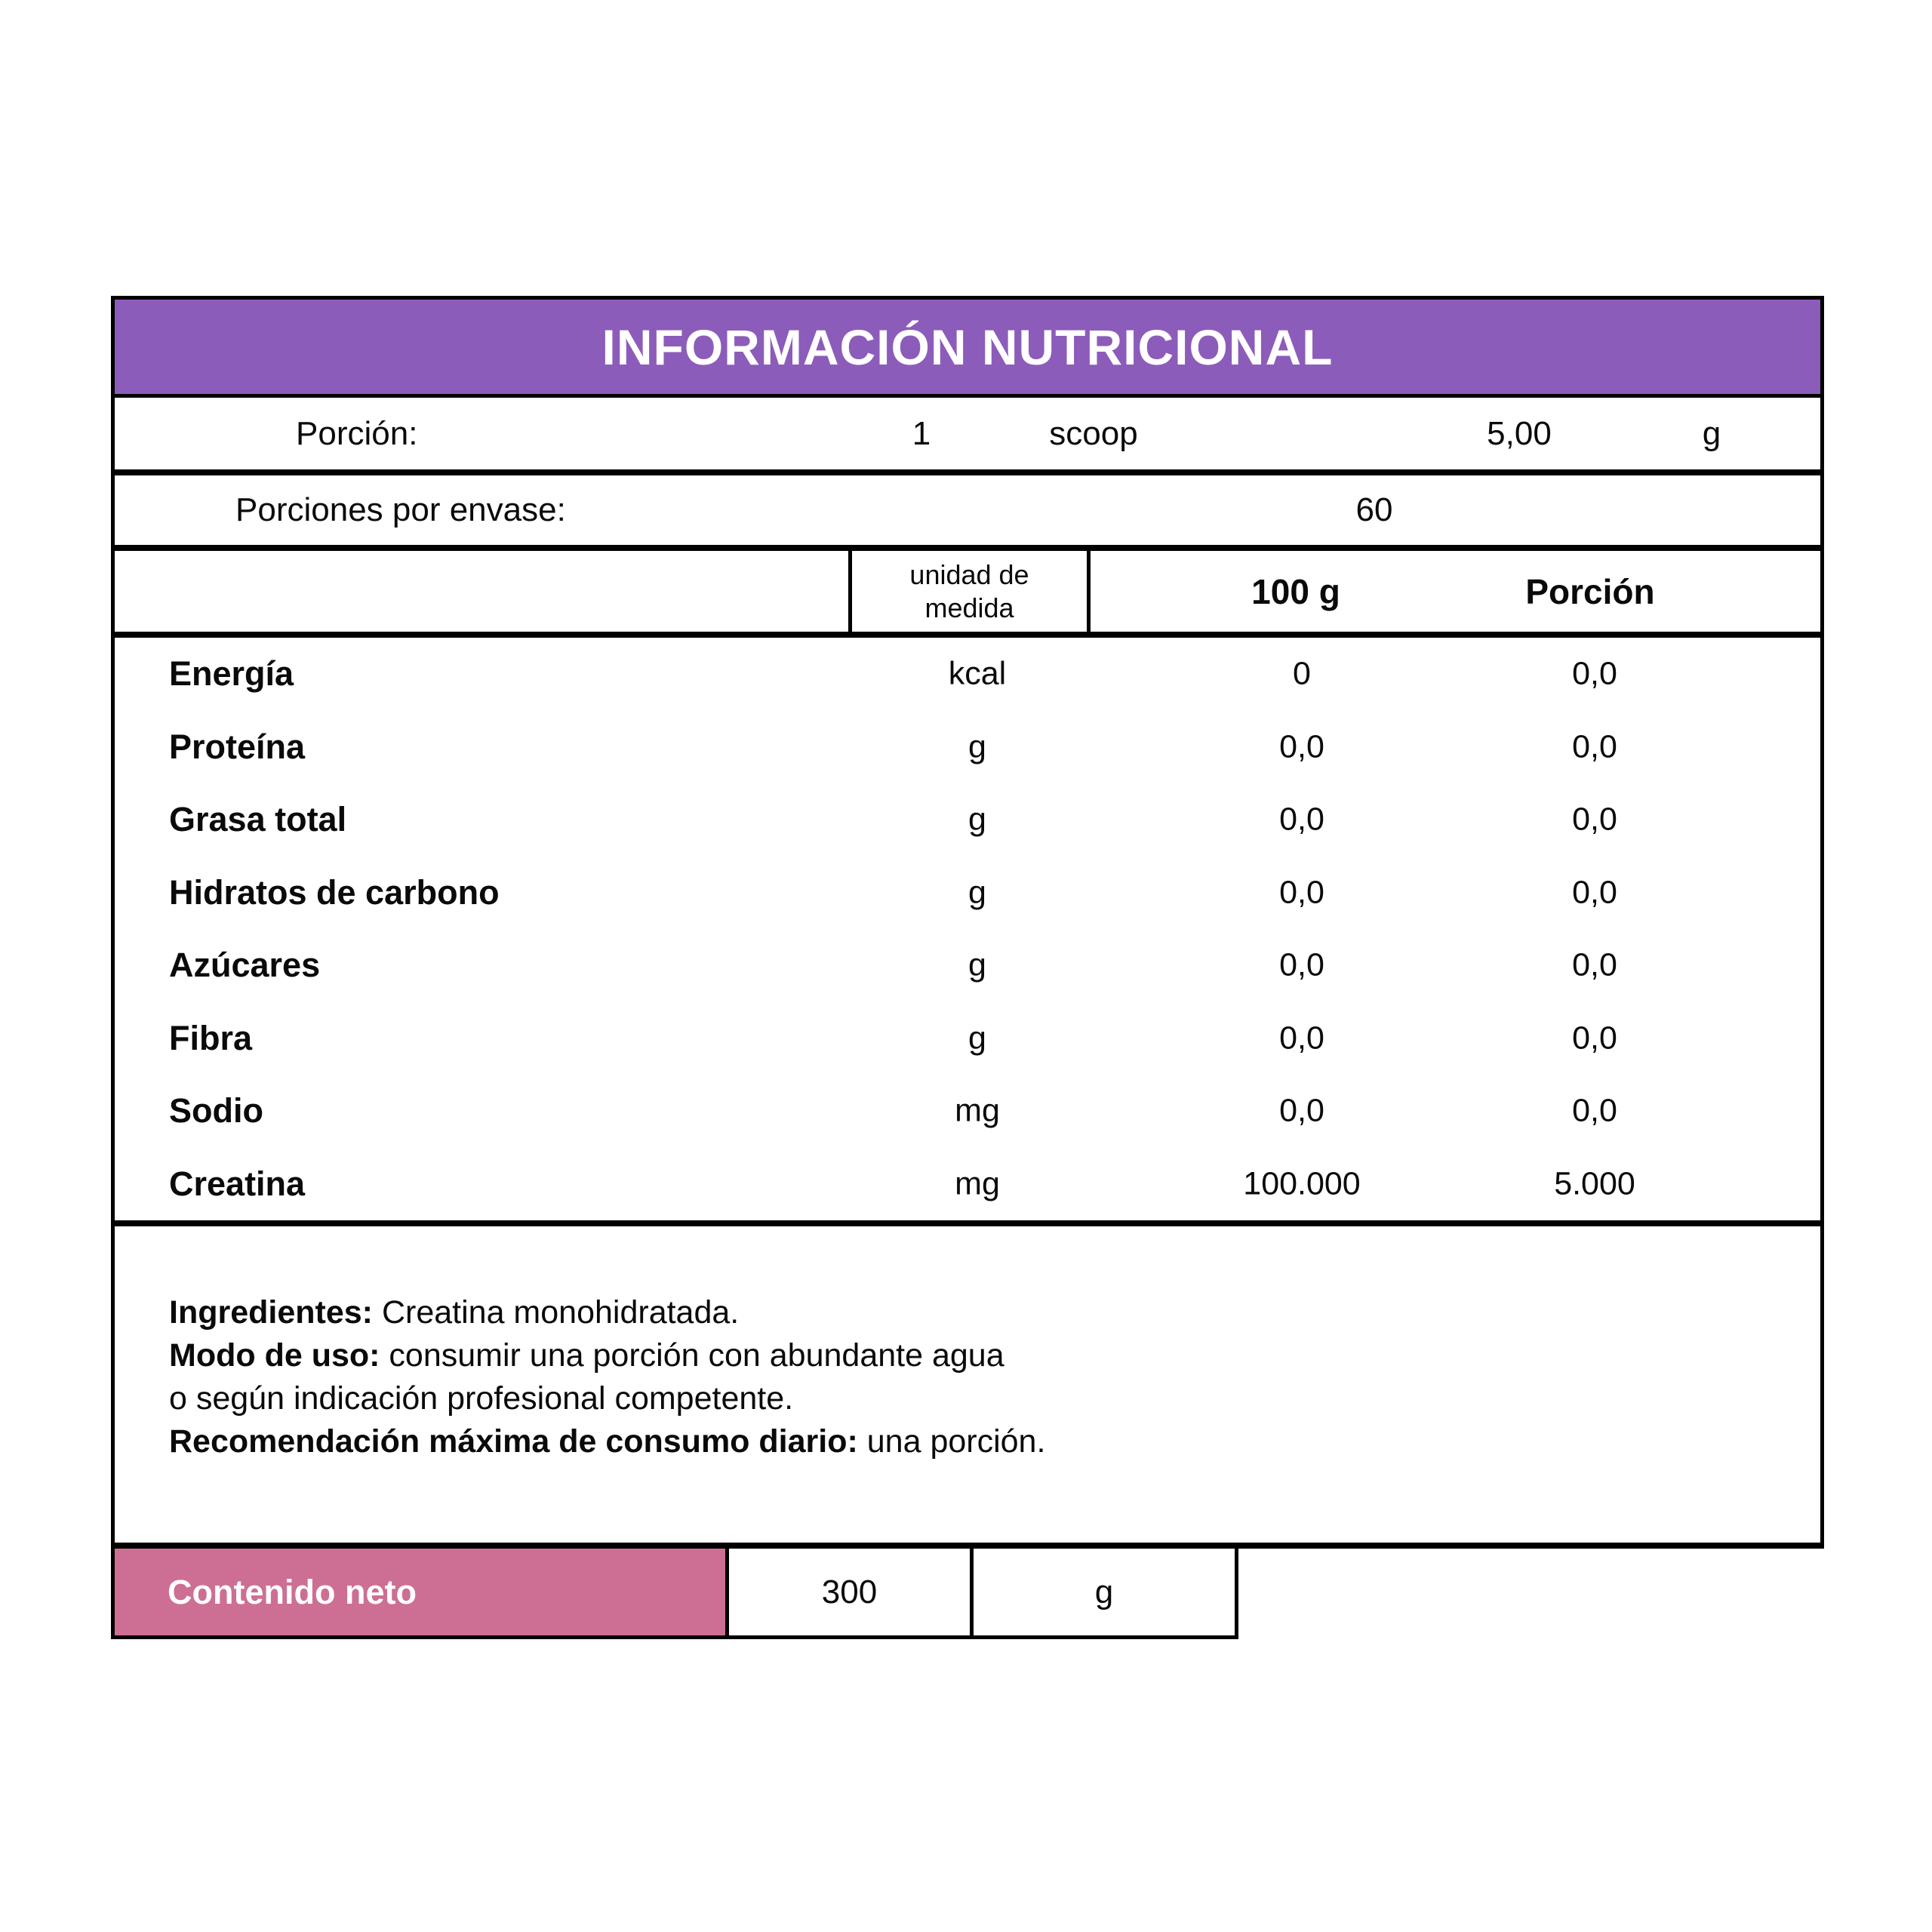 Image resolution: width=1932 pixels, height=1932 pixels. I want to click on net-content-value-cell: 300, so click(851, 1592).